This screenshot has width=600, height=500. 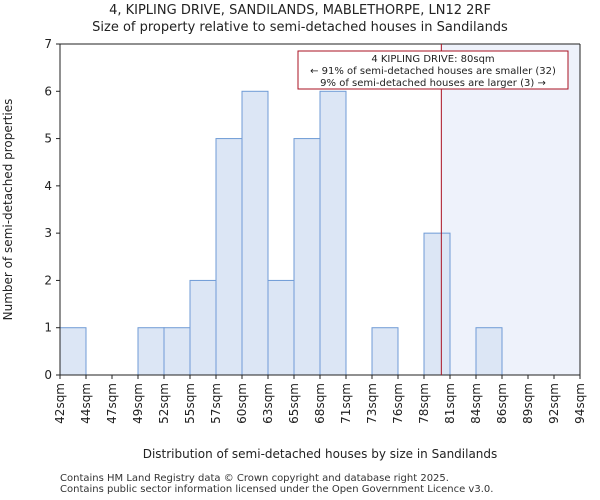 What do you see at coordinates (216, 403) in the screenshot?
I see `x-tick-label: 57sqm` at bounding box center [216, 403].